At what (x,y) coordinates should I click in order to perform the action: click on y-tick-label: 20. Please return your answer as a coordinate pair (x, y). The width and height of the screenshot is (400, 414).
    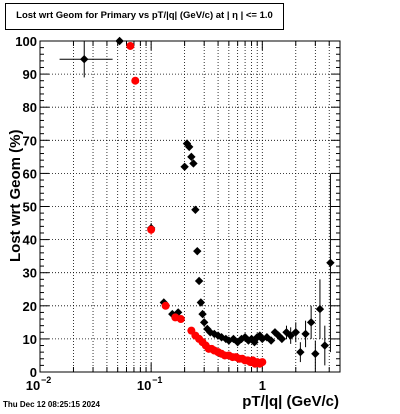
    Looking at the image, I should click on (30, 306).